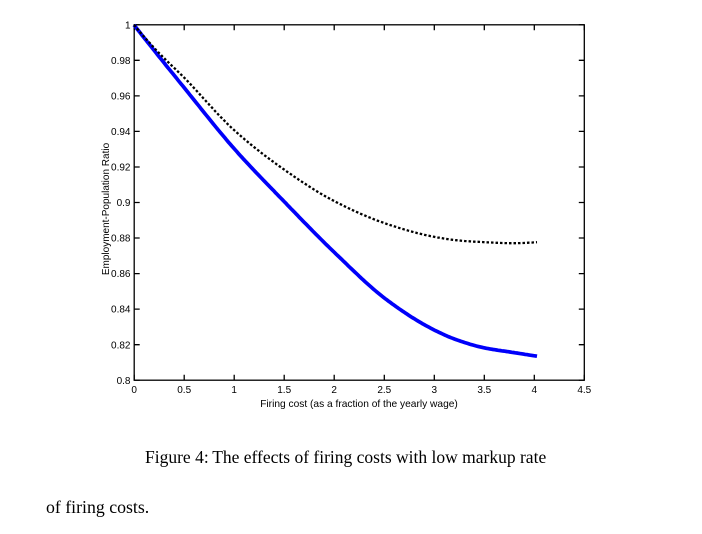 The image size is (702, 534). I want to click on svg-text: 0.88, so click(121, 239).